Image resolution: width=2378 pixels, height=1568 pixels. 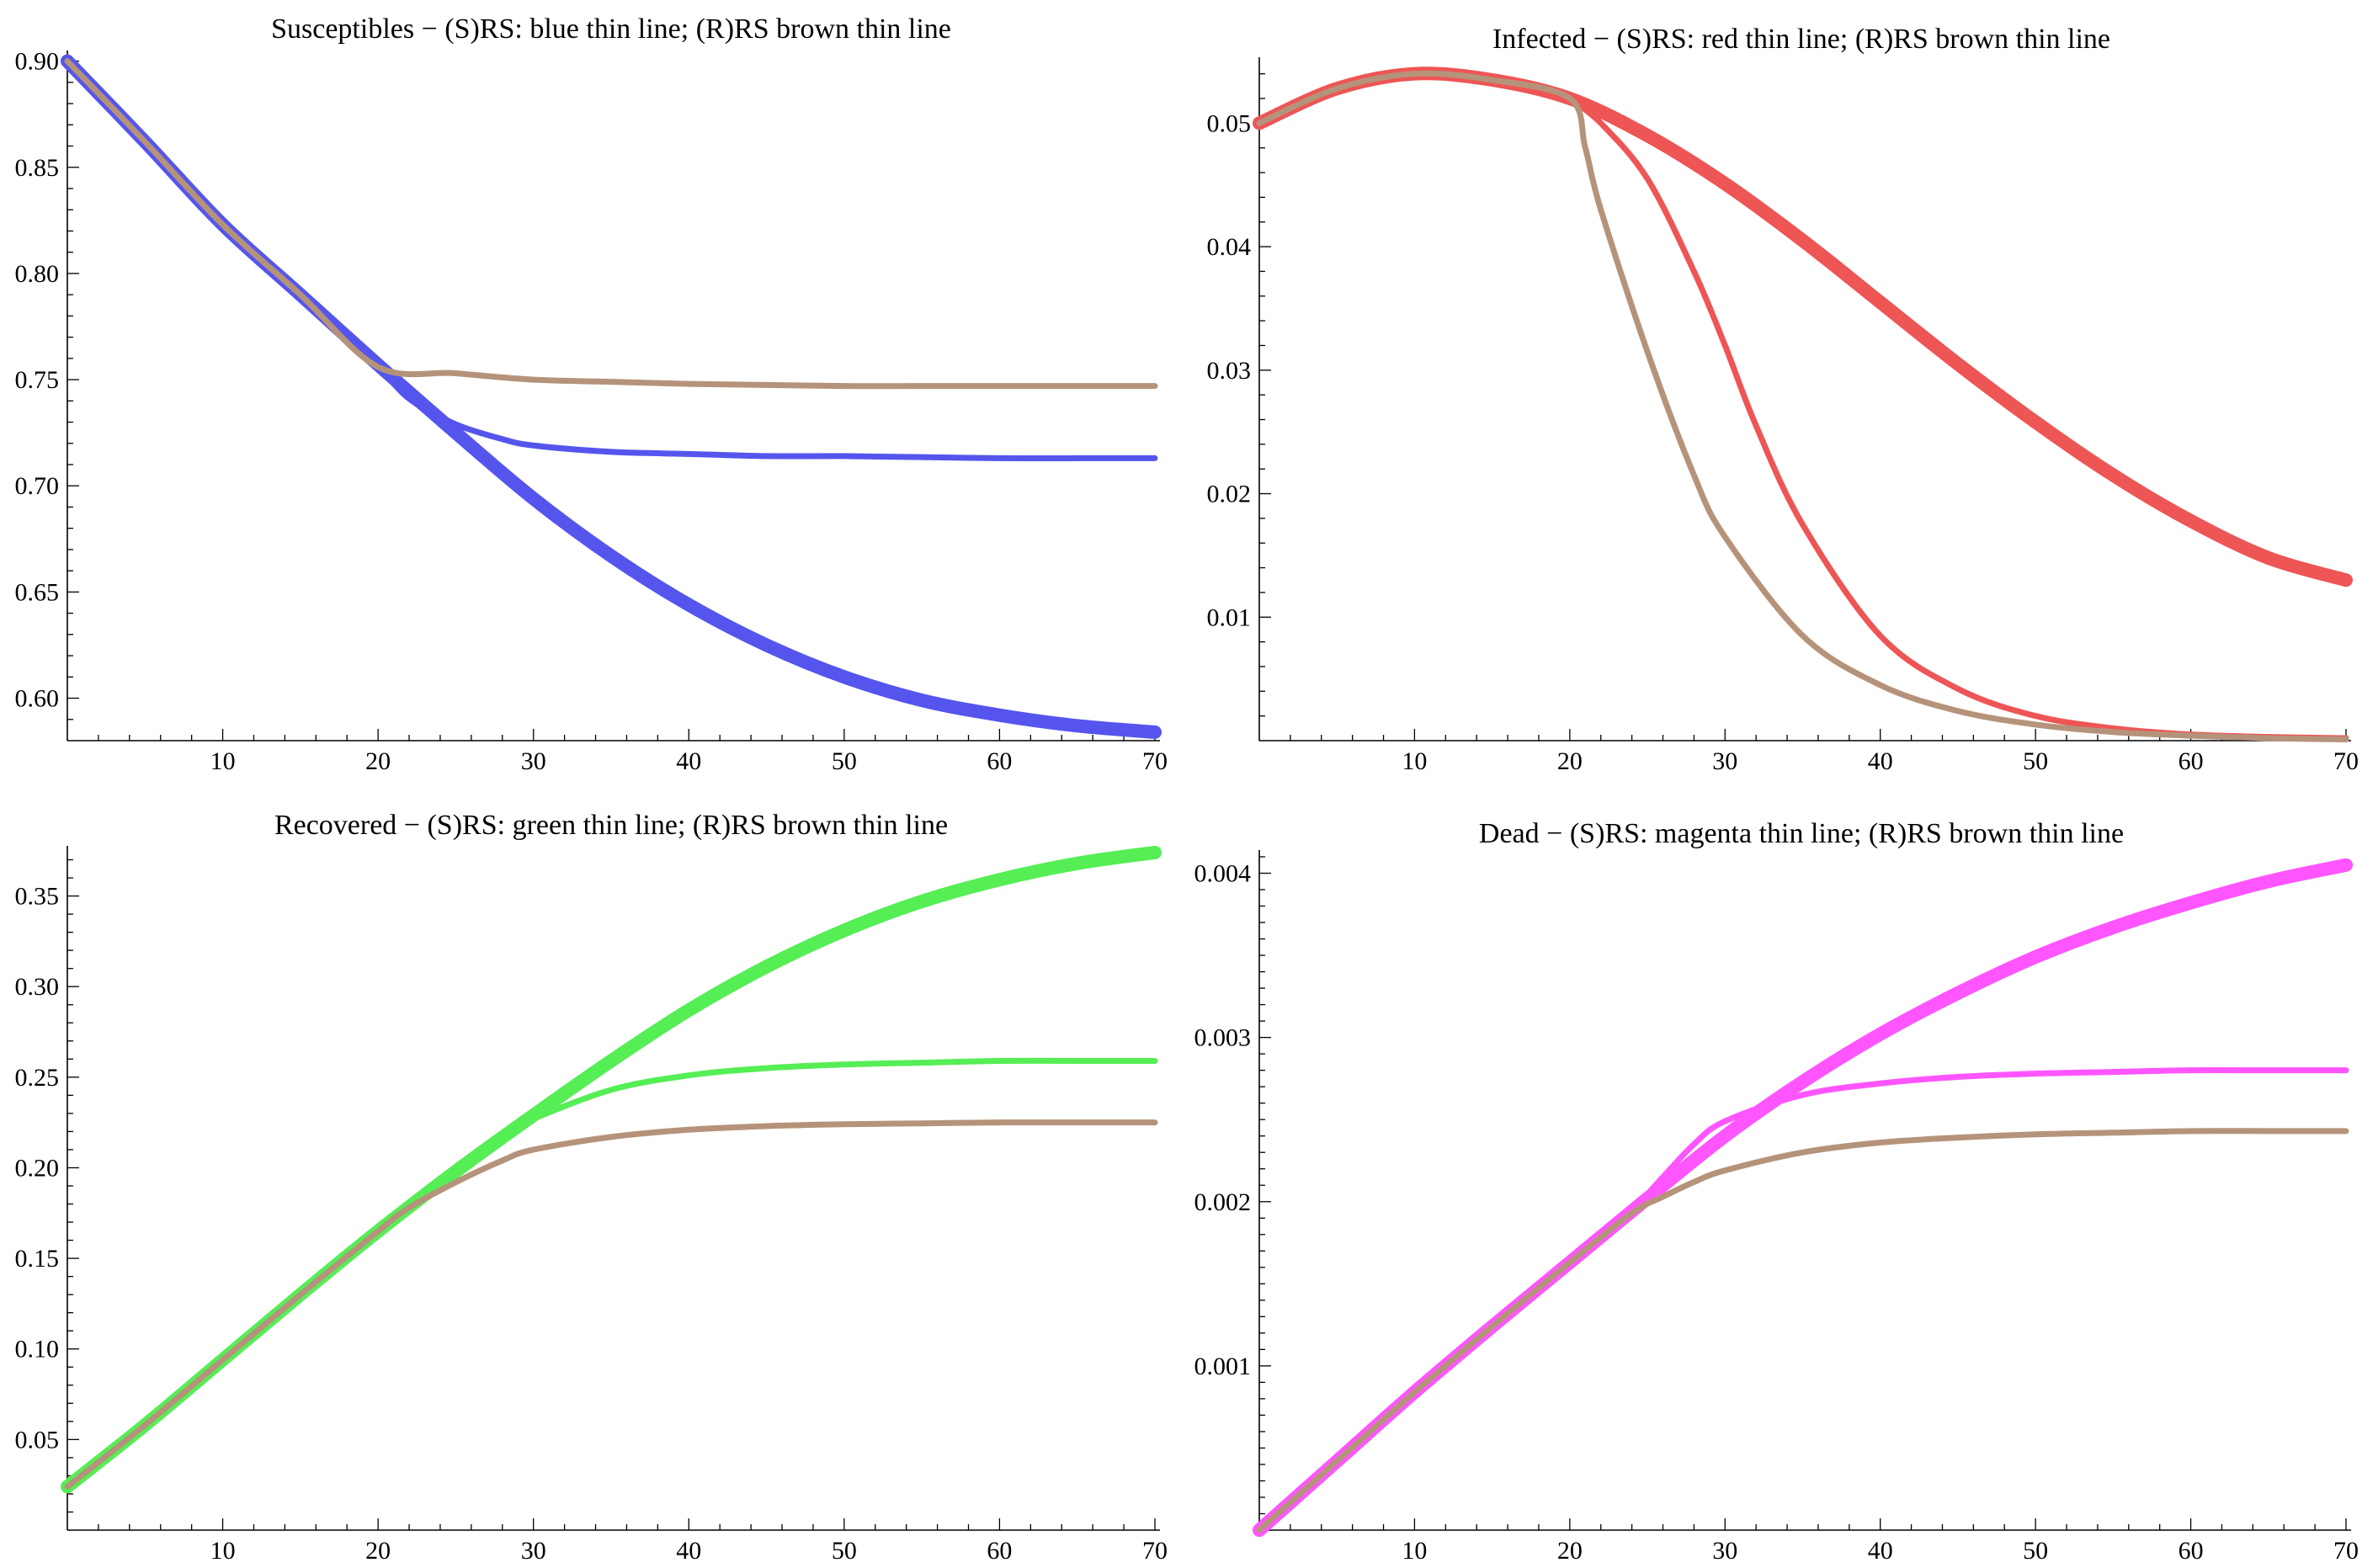 What do you see at coordinates (1230, 123) in the screenshot?
I see `infected-y-tick-label: 0.05` at bounding box center [1230, 123].